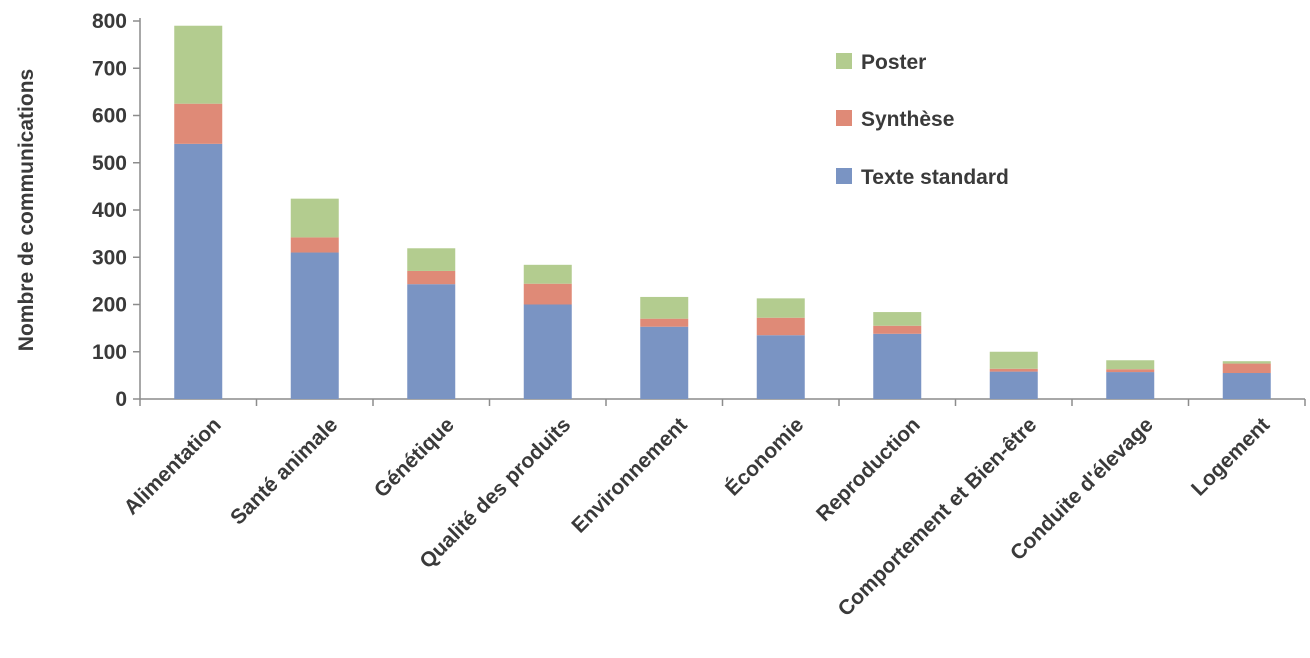  I want to click on legend-label: Poster, so click(893, 62).